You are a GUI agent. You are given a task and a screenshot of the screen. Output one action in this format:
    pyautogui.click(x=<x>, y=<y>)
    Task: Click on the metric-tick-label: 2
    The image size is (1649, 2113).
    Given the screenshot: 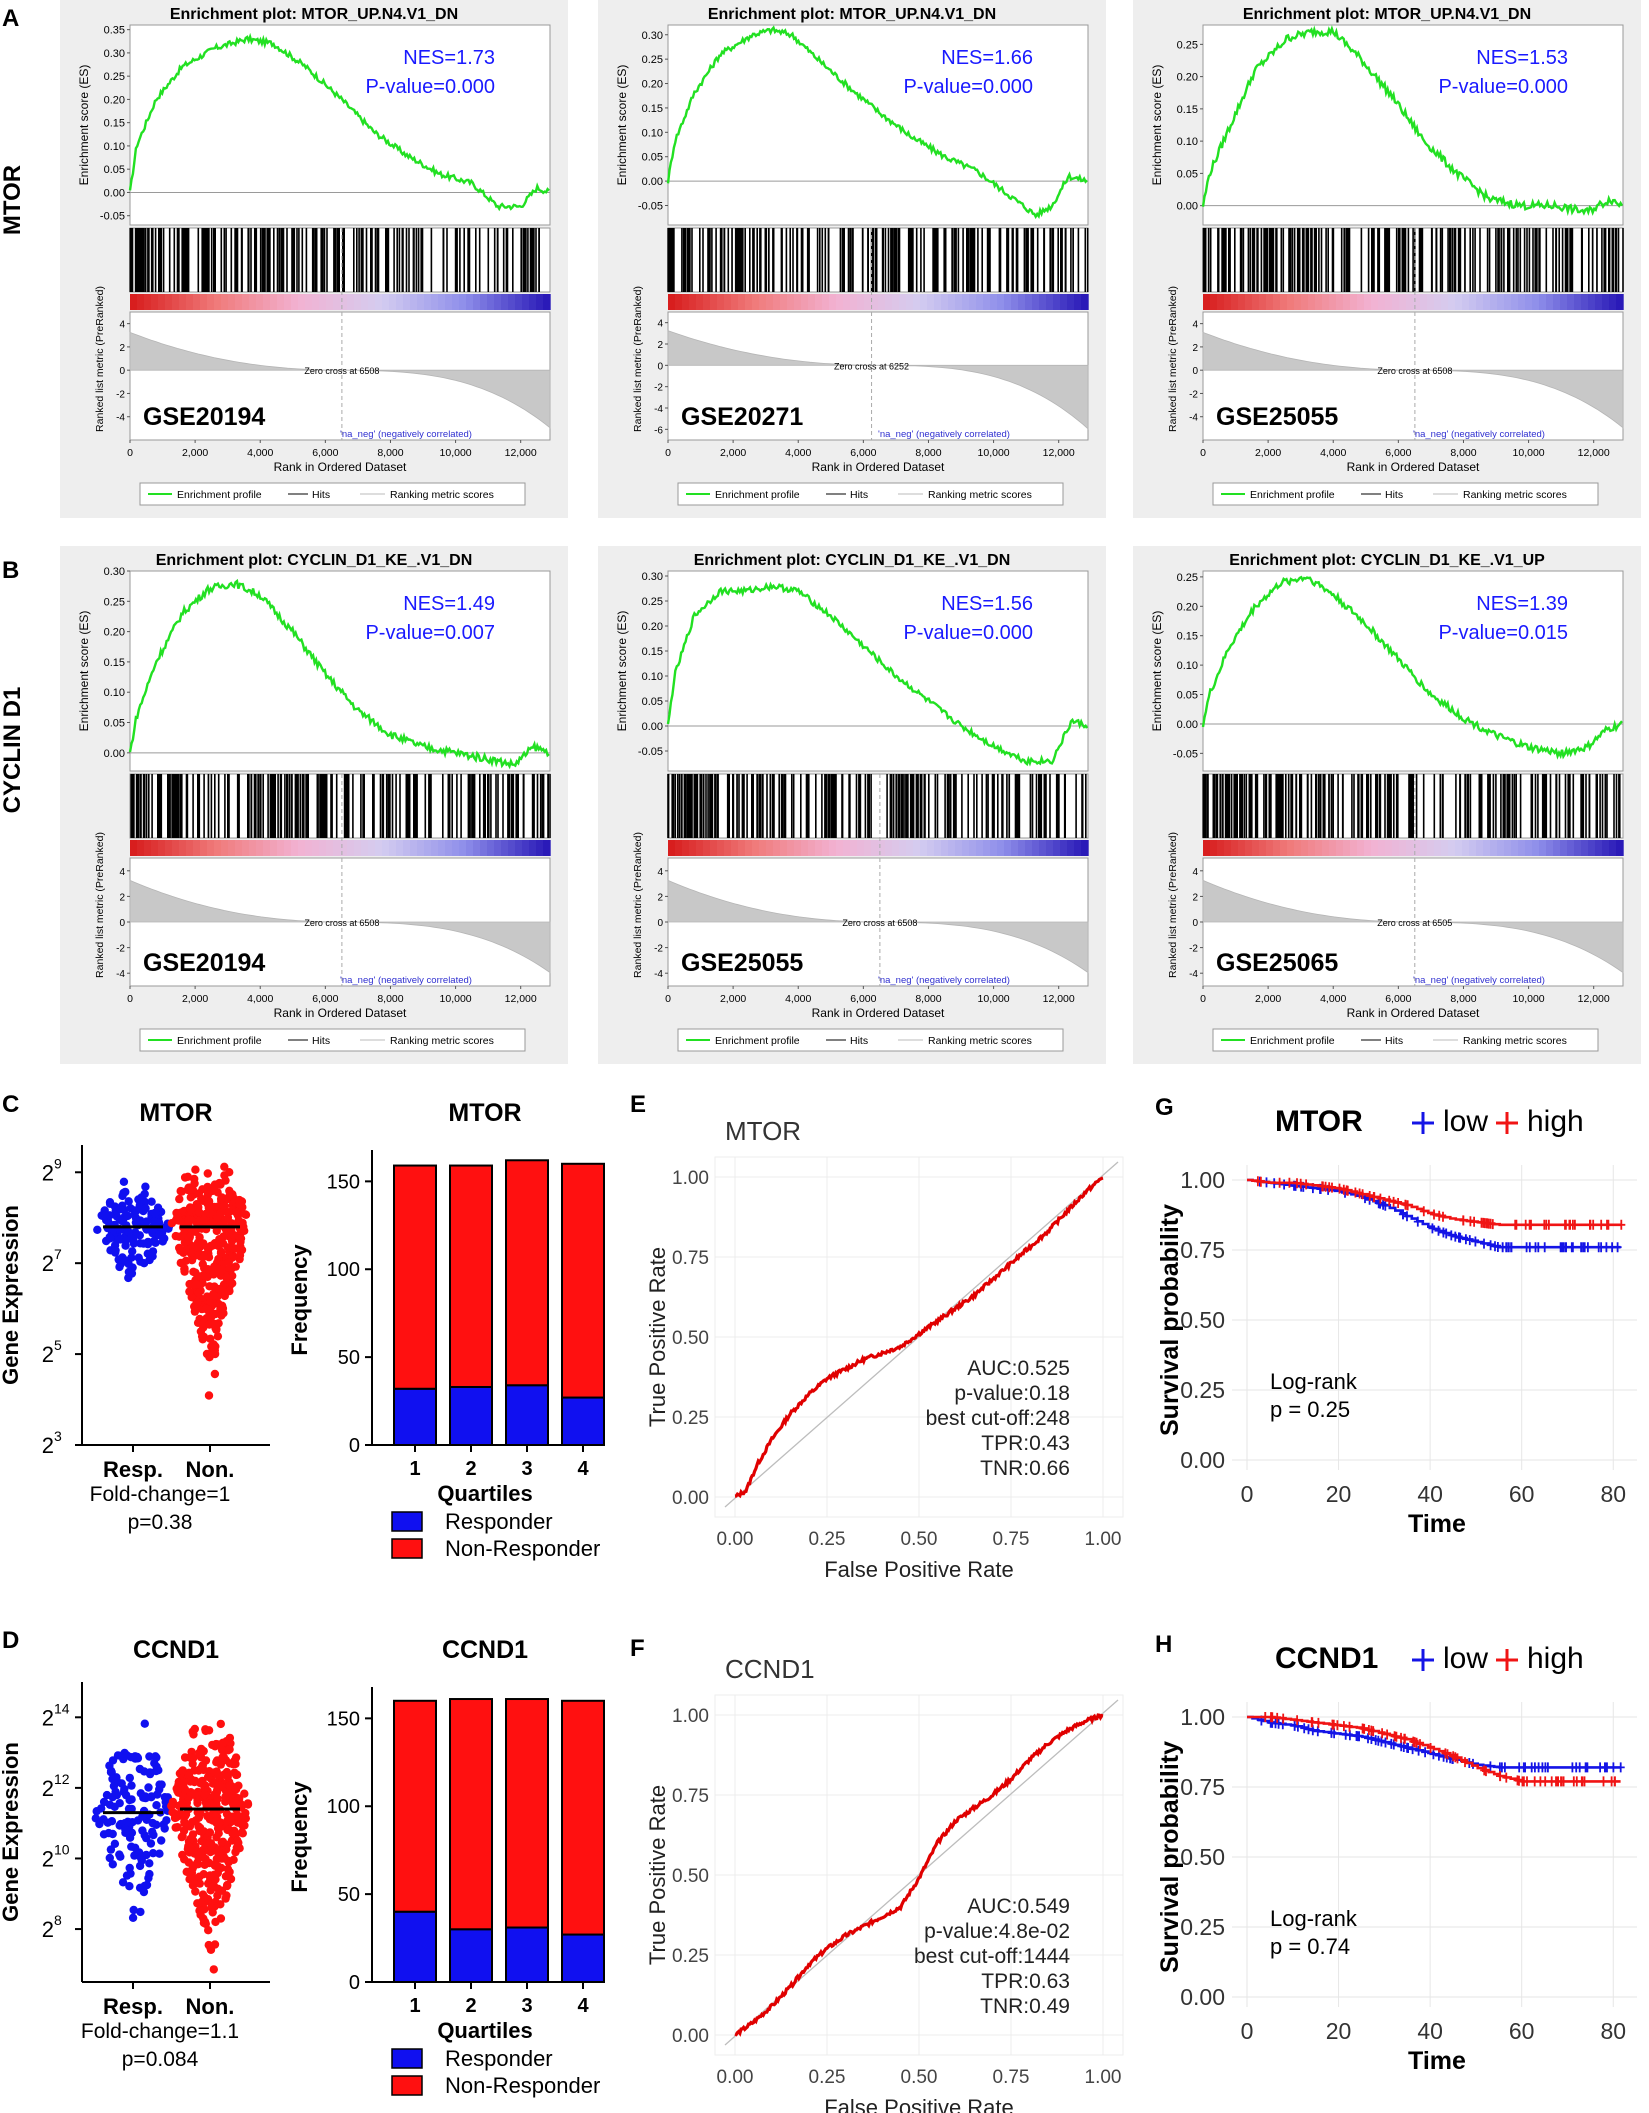 What is the action you would take?
    pyautogui.click(x=1195, y=897)
    